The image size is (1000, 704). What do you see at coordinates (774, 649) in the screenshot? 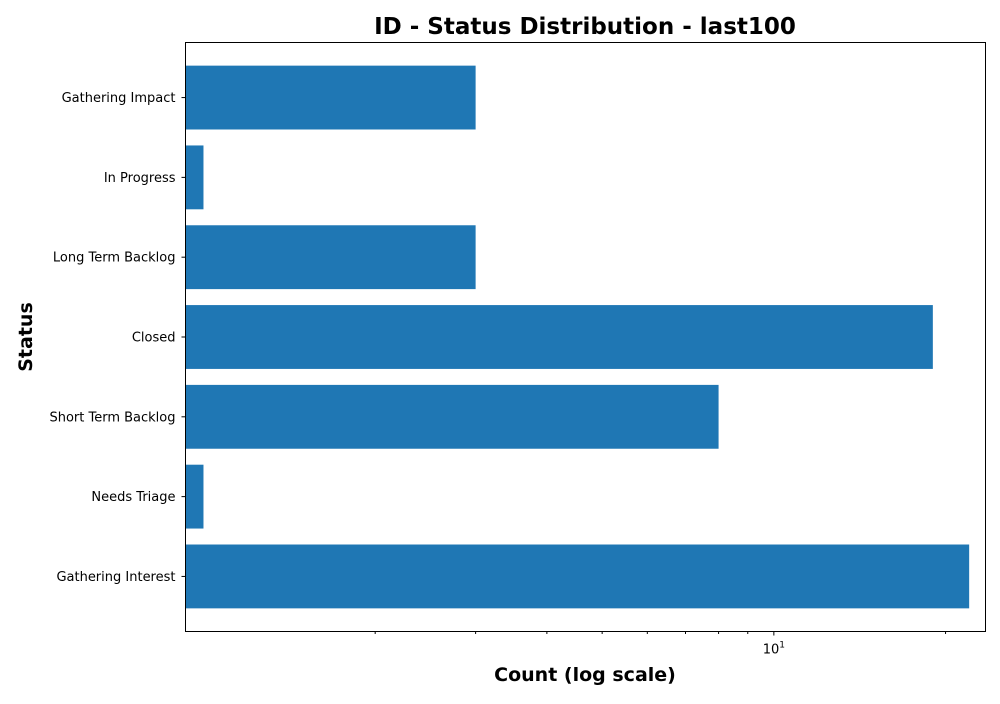
I see `x-tick-label: 101` at bounding box center [774, 649].